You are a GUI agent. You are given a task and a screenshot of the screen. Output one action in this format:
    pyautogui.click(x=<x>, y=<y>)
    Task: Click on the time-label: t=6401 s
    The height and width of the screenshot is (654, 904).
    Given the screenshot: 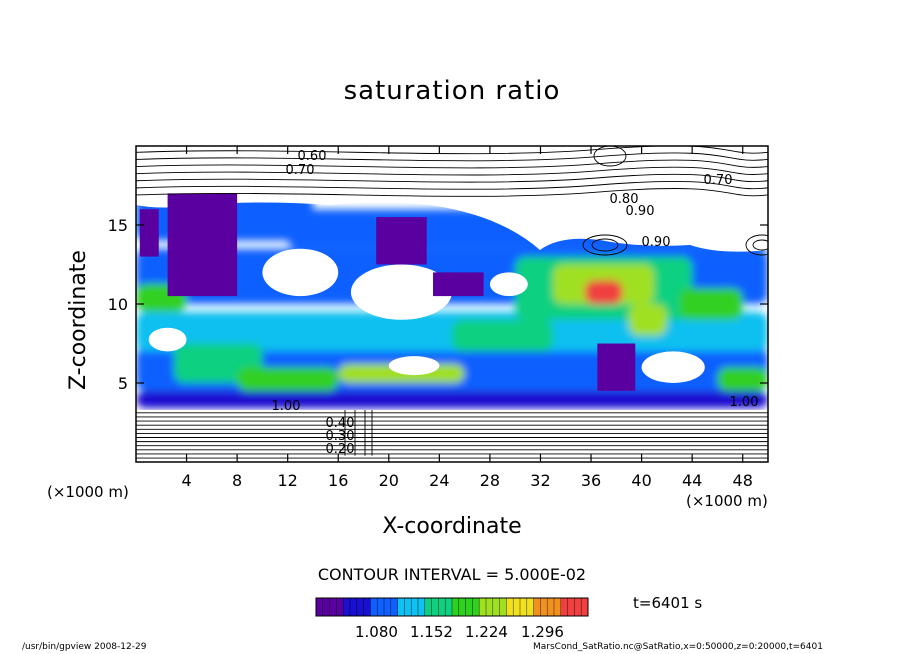 What is the action you would take?
    pyautogui.click(x=668, y=603)
    